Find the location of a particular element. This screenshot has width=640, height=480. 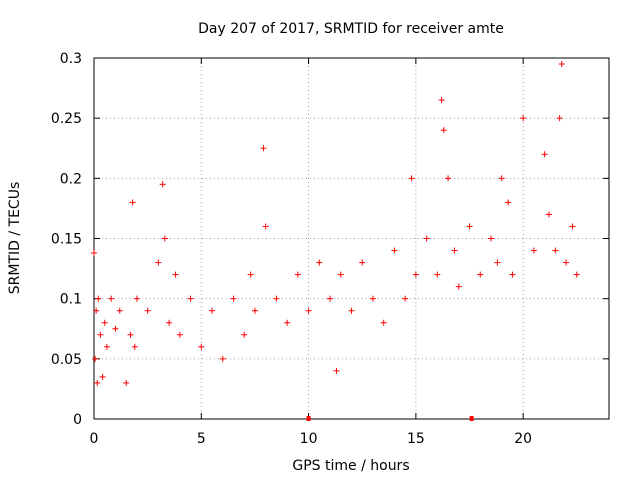

y-tick-label-0.1: 0.1 is located at coordinates (71, 300).